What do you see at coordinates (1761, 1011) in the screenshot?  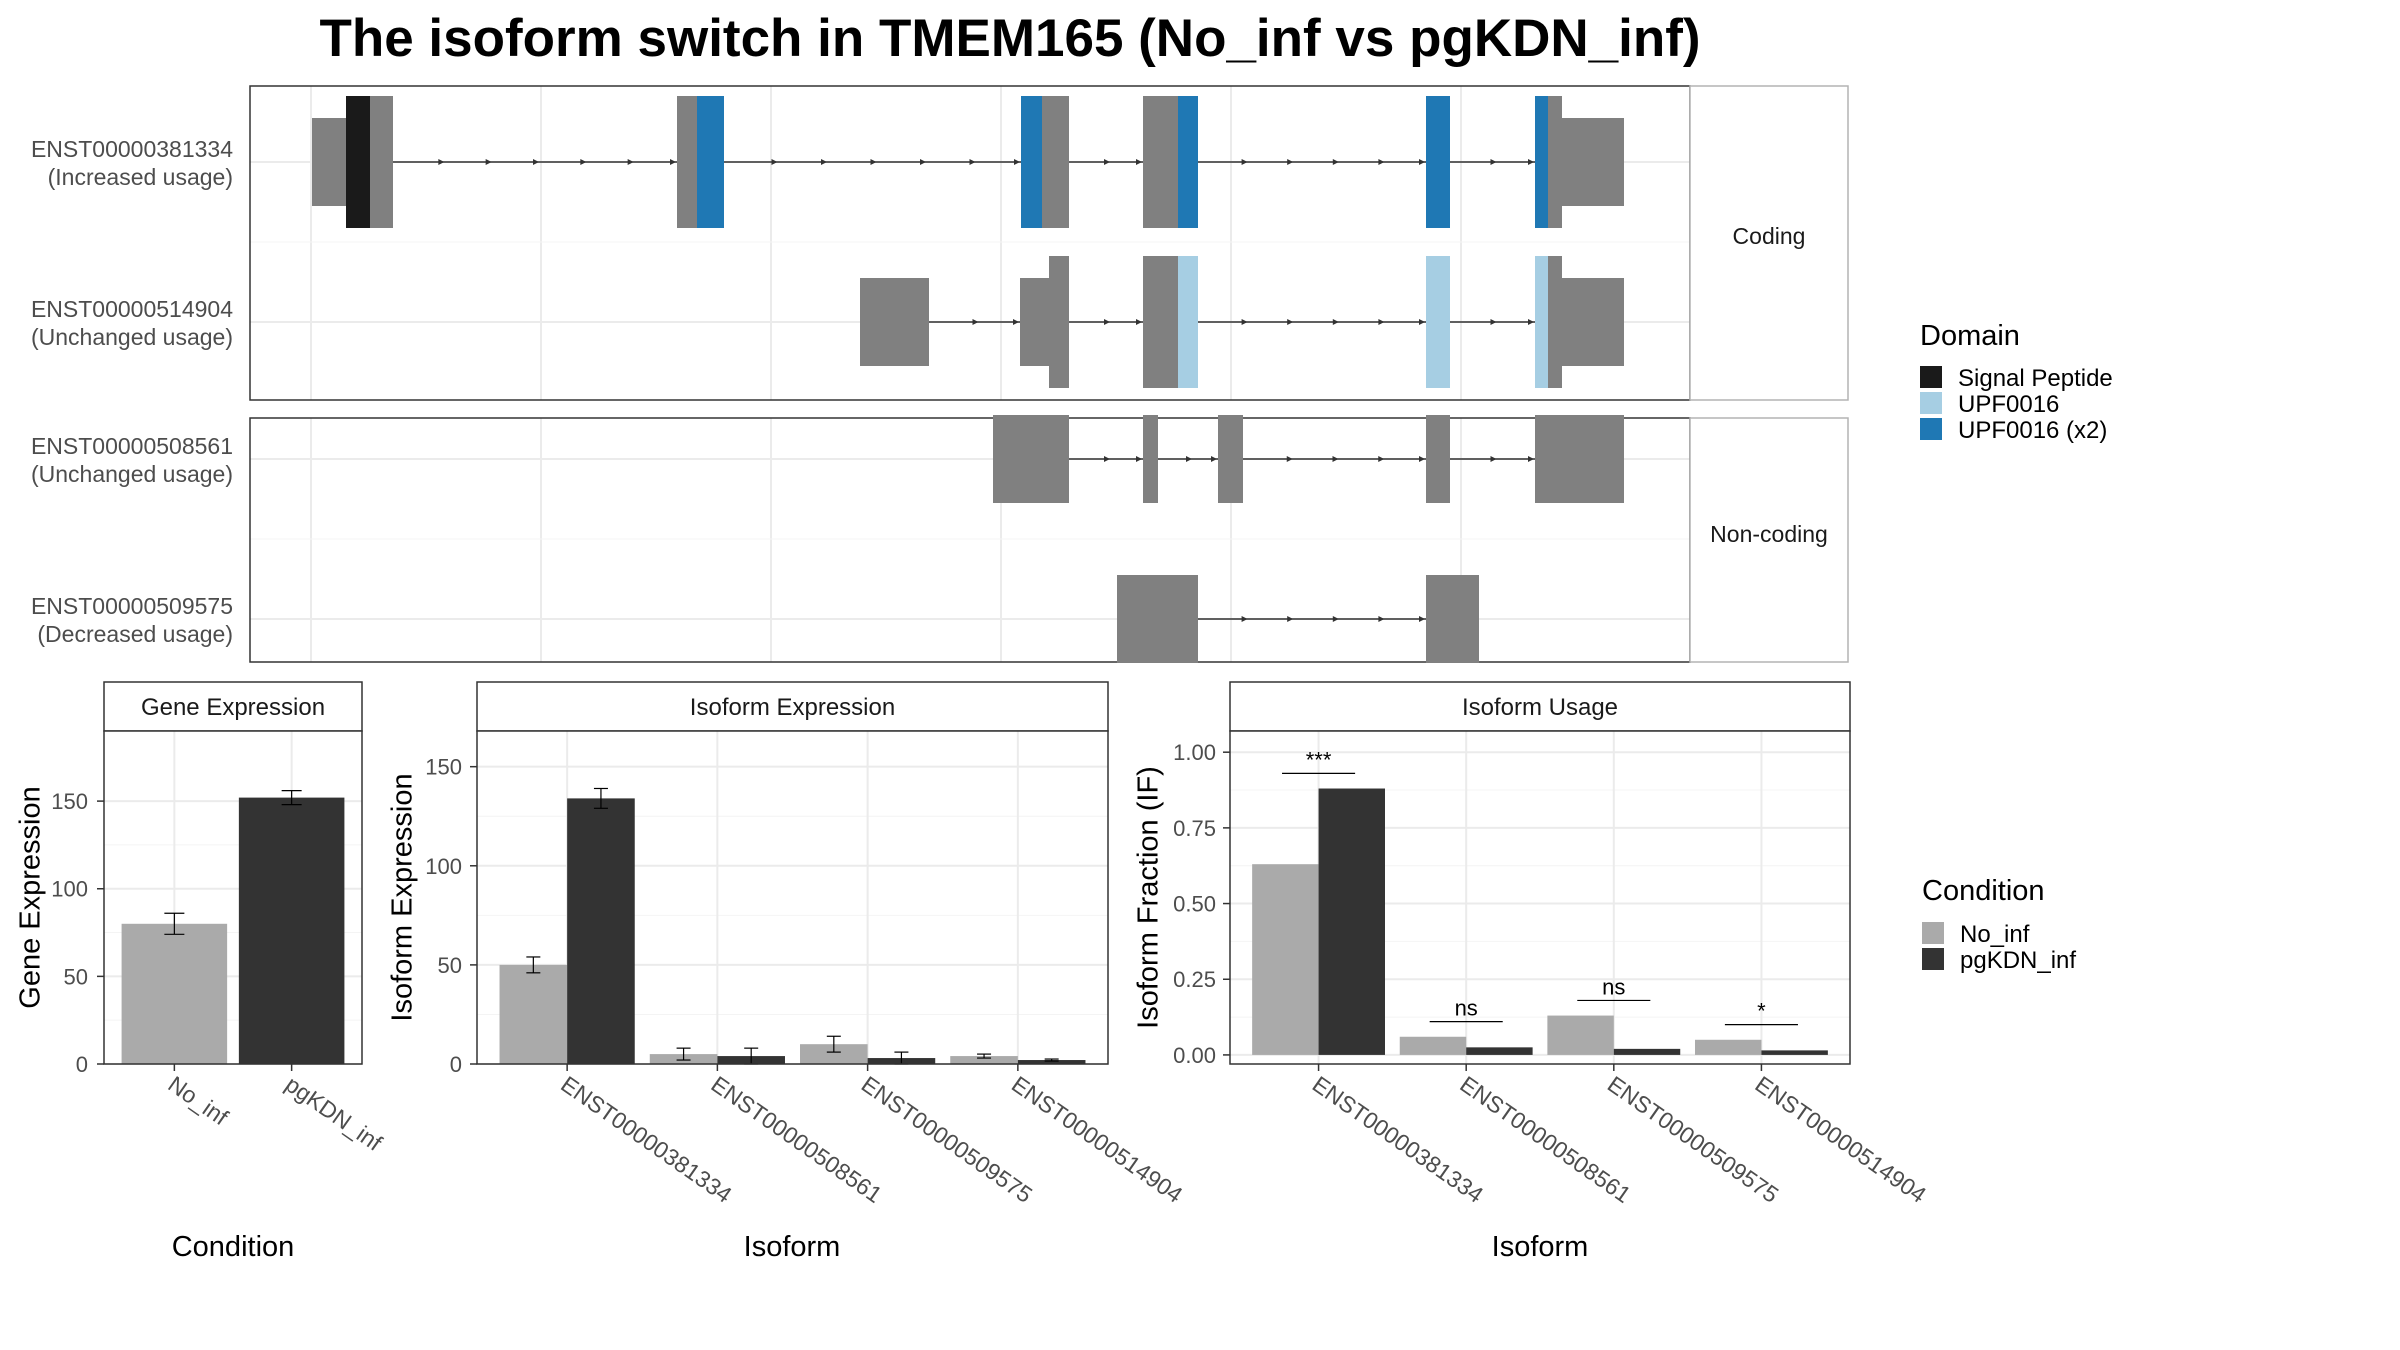 I see `significance-label: *` at bounding box center [1761, 1011].